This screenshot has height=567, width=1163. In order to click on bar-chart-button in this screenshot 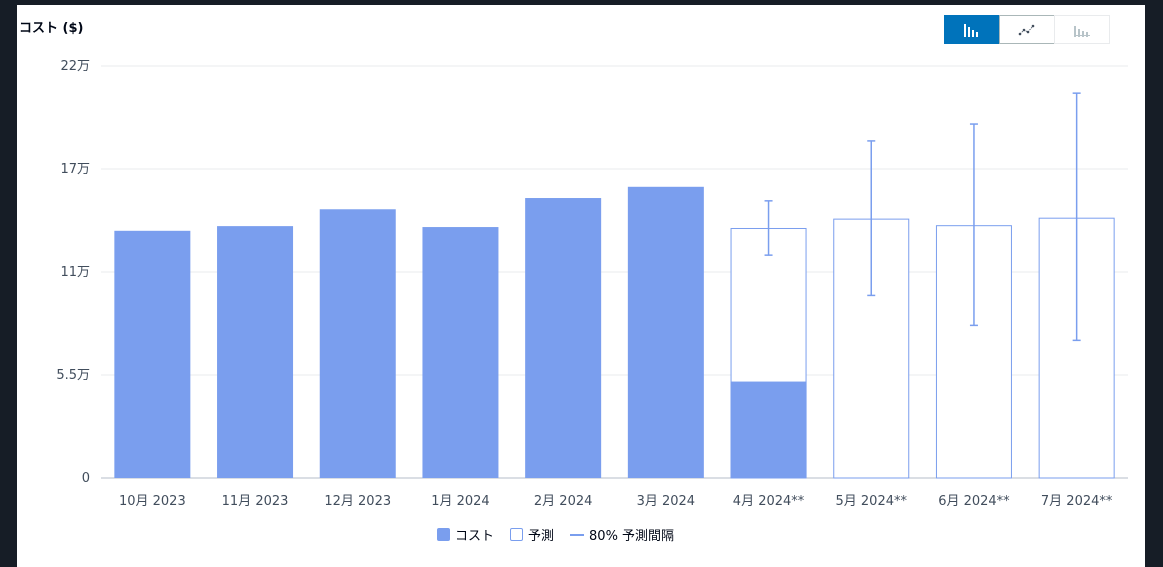, I will do `click(972, 29)`.